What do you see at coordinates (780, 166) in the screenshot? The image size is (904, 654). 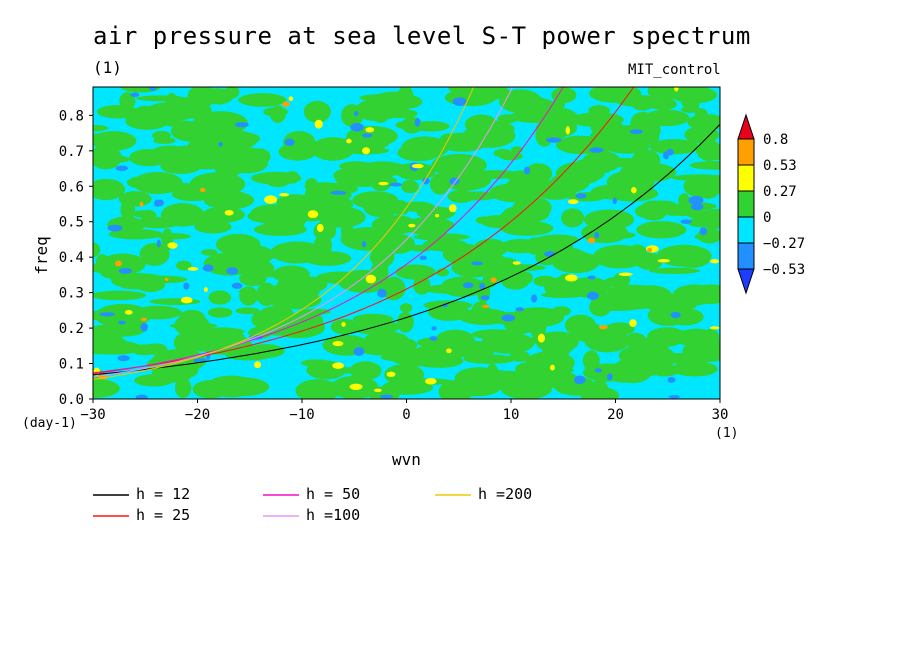 I see `colorbar-label: 0.53` at bounding box center [780, 166].